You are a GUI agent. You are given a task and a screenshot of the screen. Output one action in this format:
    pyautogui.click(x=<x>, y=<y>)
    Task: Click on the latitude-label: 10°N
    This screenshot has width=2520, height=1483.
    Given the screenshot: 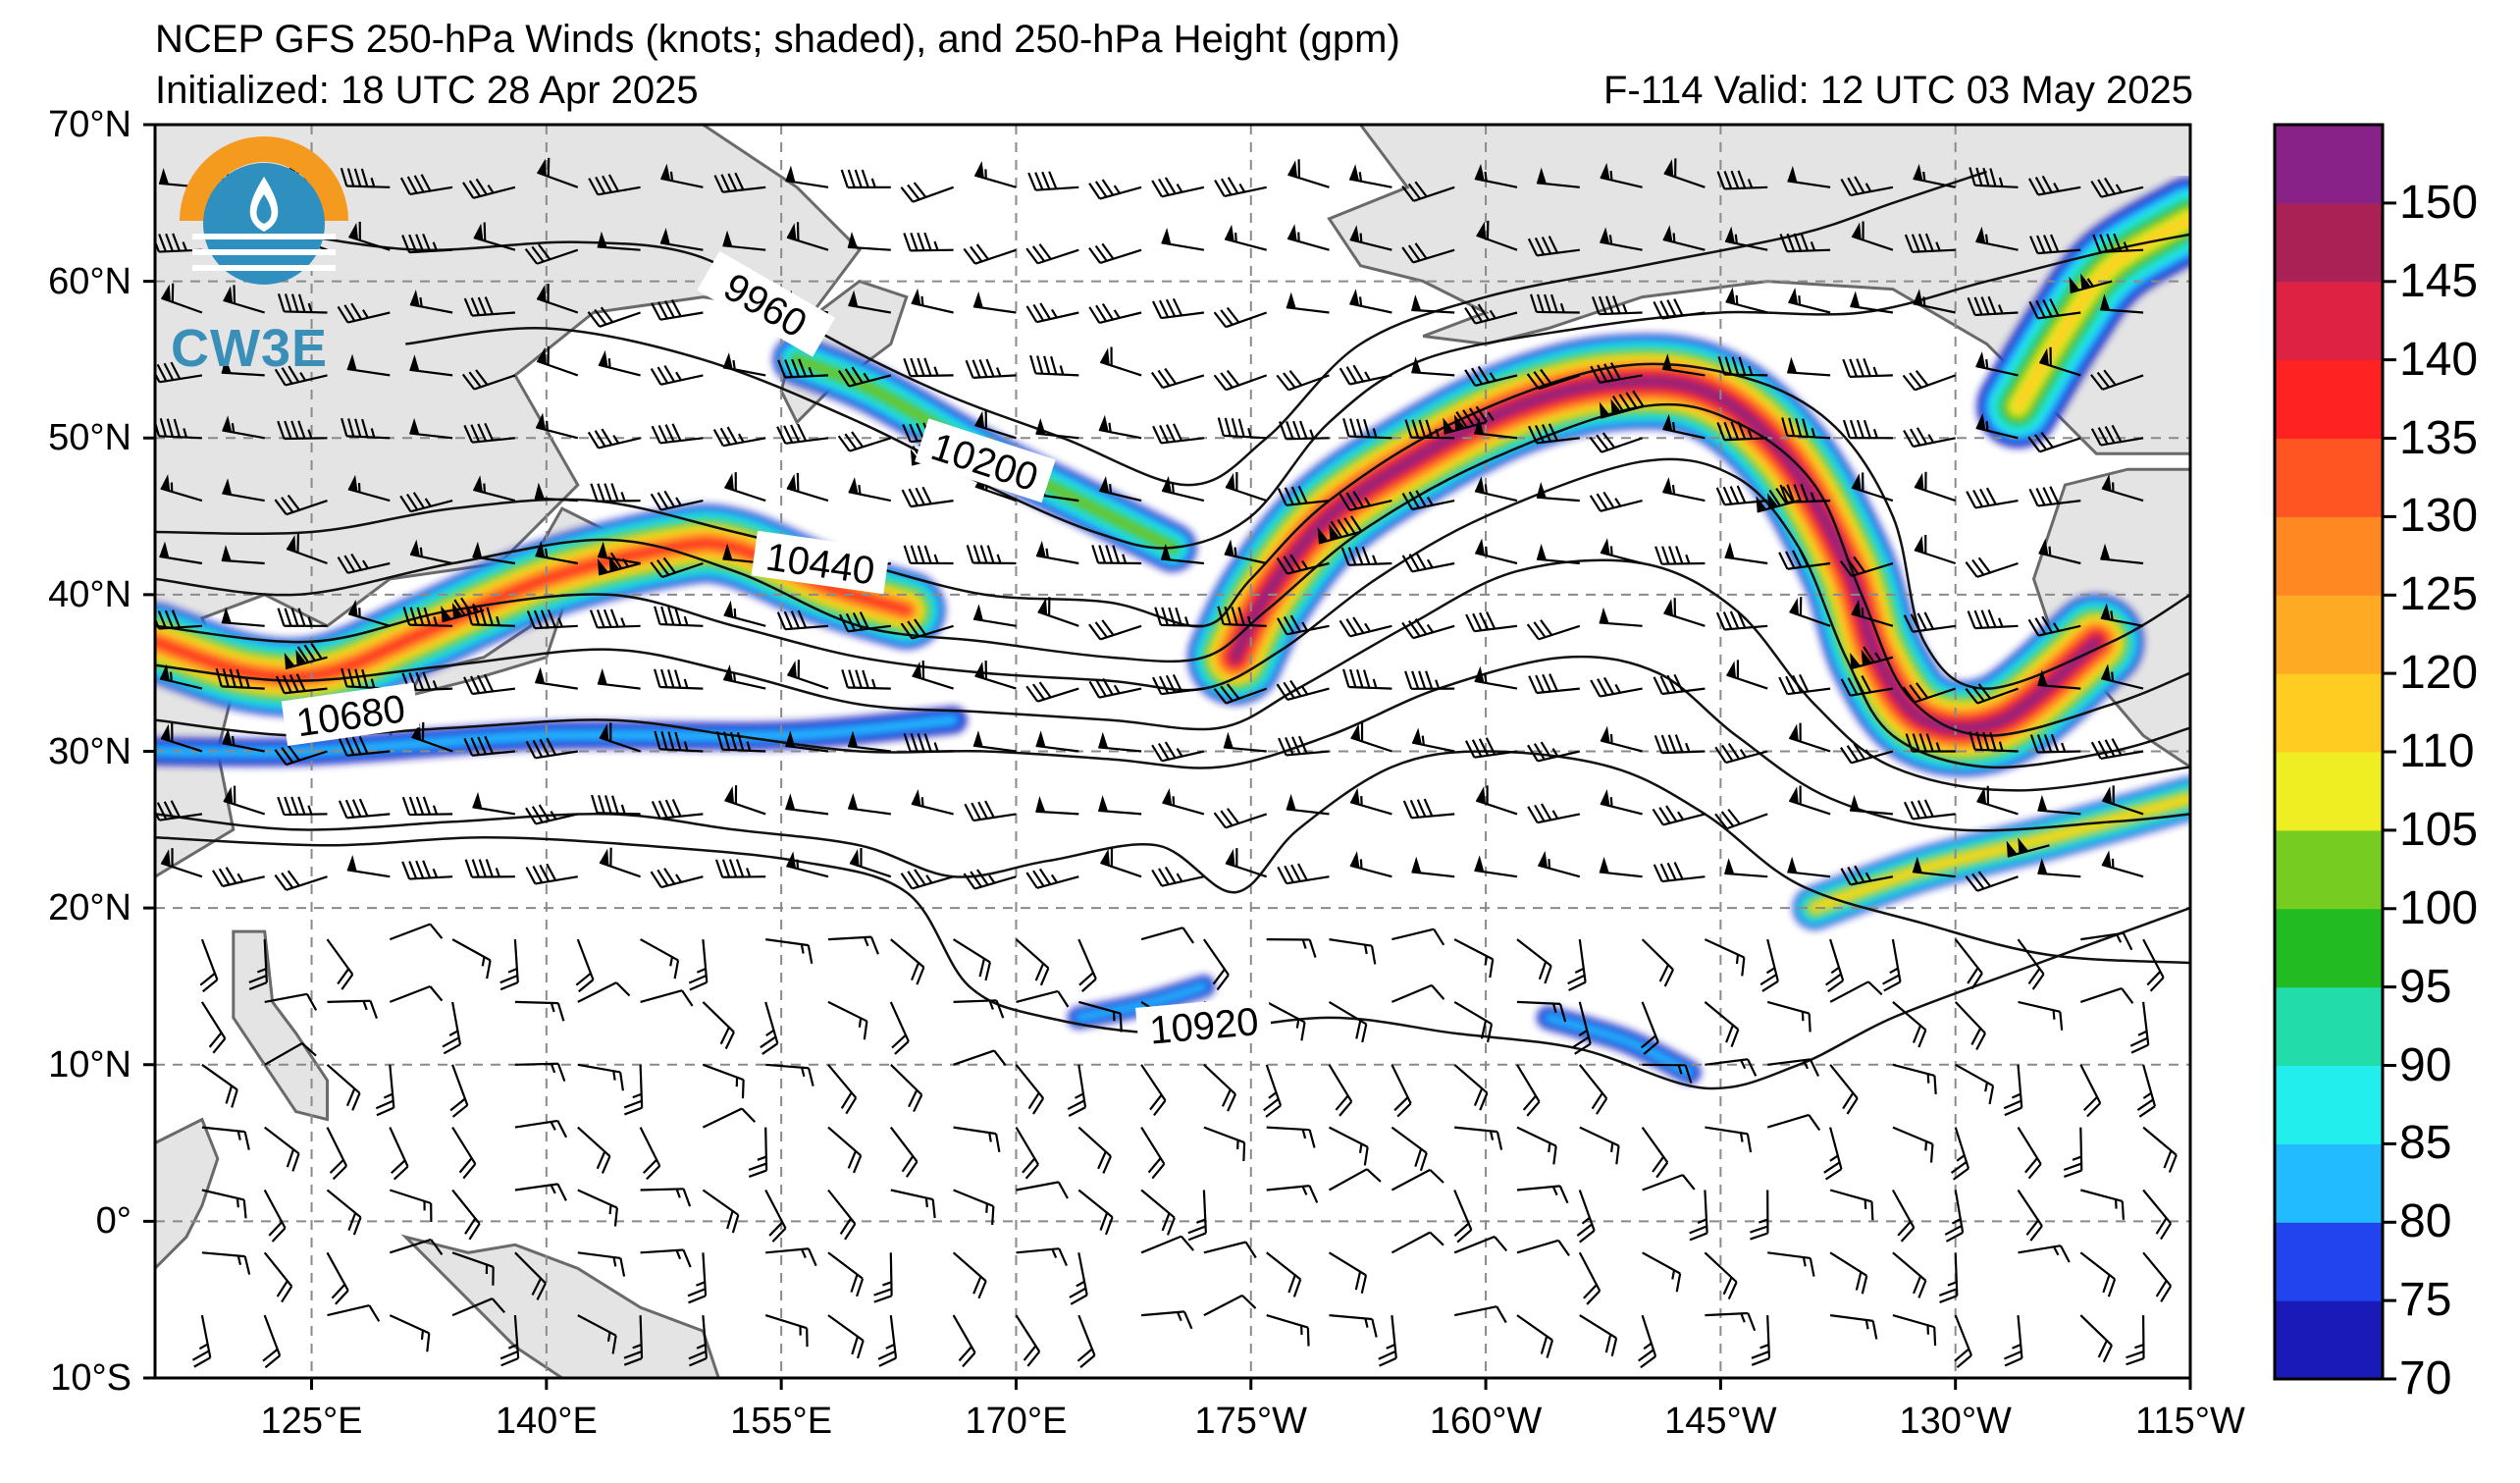 What is the action you would take?
    pyautogui.click(x=89, y=1064)
    